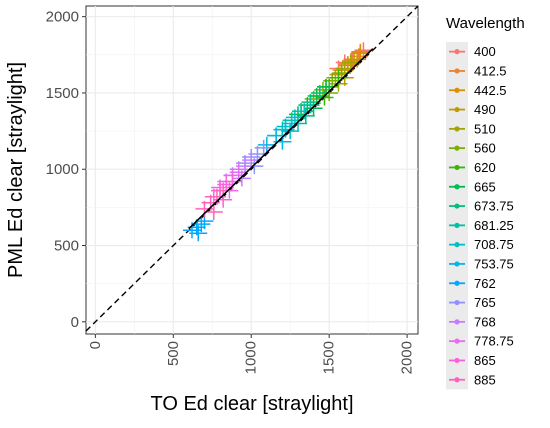 Image resolution: width=550 pixels, height=428 pixels. Describe the element at coordinates (494, 341) in the screenshot. I see `legend-label: 778.75` at that location.